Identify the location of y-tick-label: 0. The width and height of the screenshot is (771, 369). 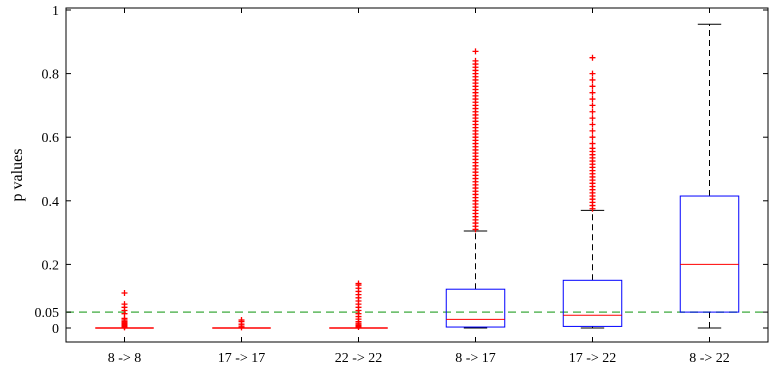
(55, 329).